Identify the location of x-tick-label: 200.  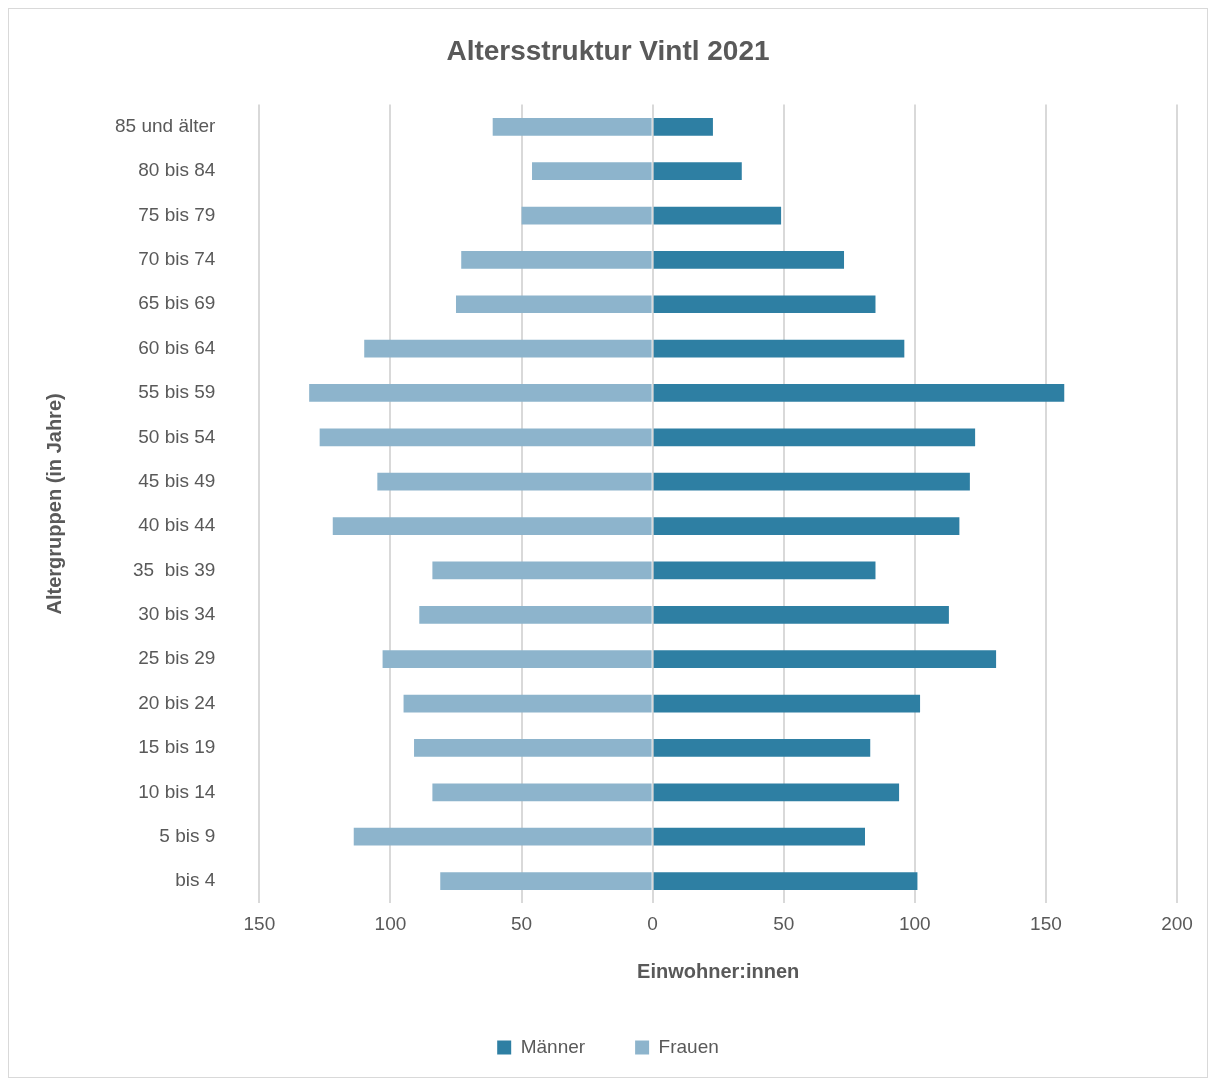
(1177, 923).